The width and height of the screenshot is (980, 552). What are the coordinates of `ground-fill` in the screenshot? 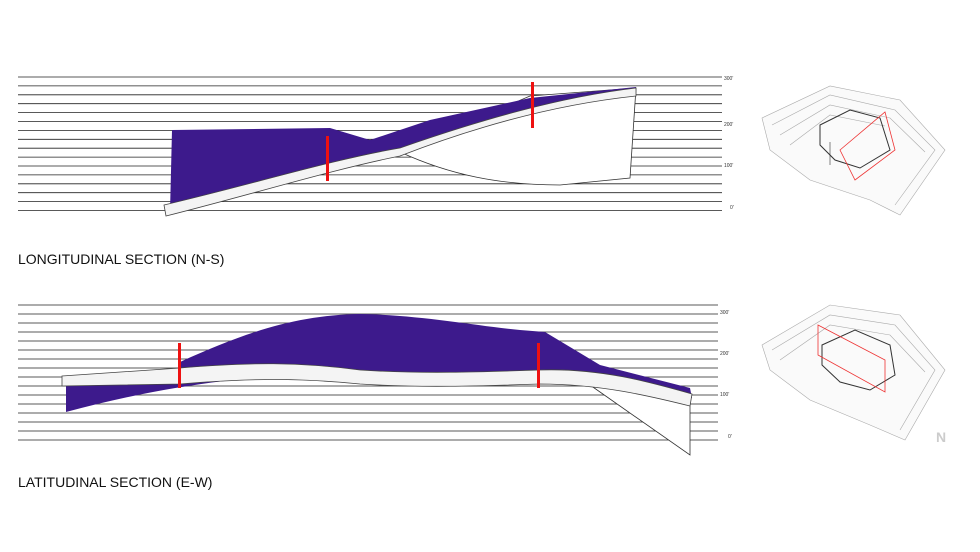 It's located at (518, 136).